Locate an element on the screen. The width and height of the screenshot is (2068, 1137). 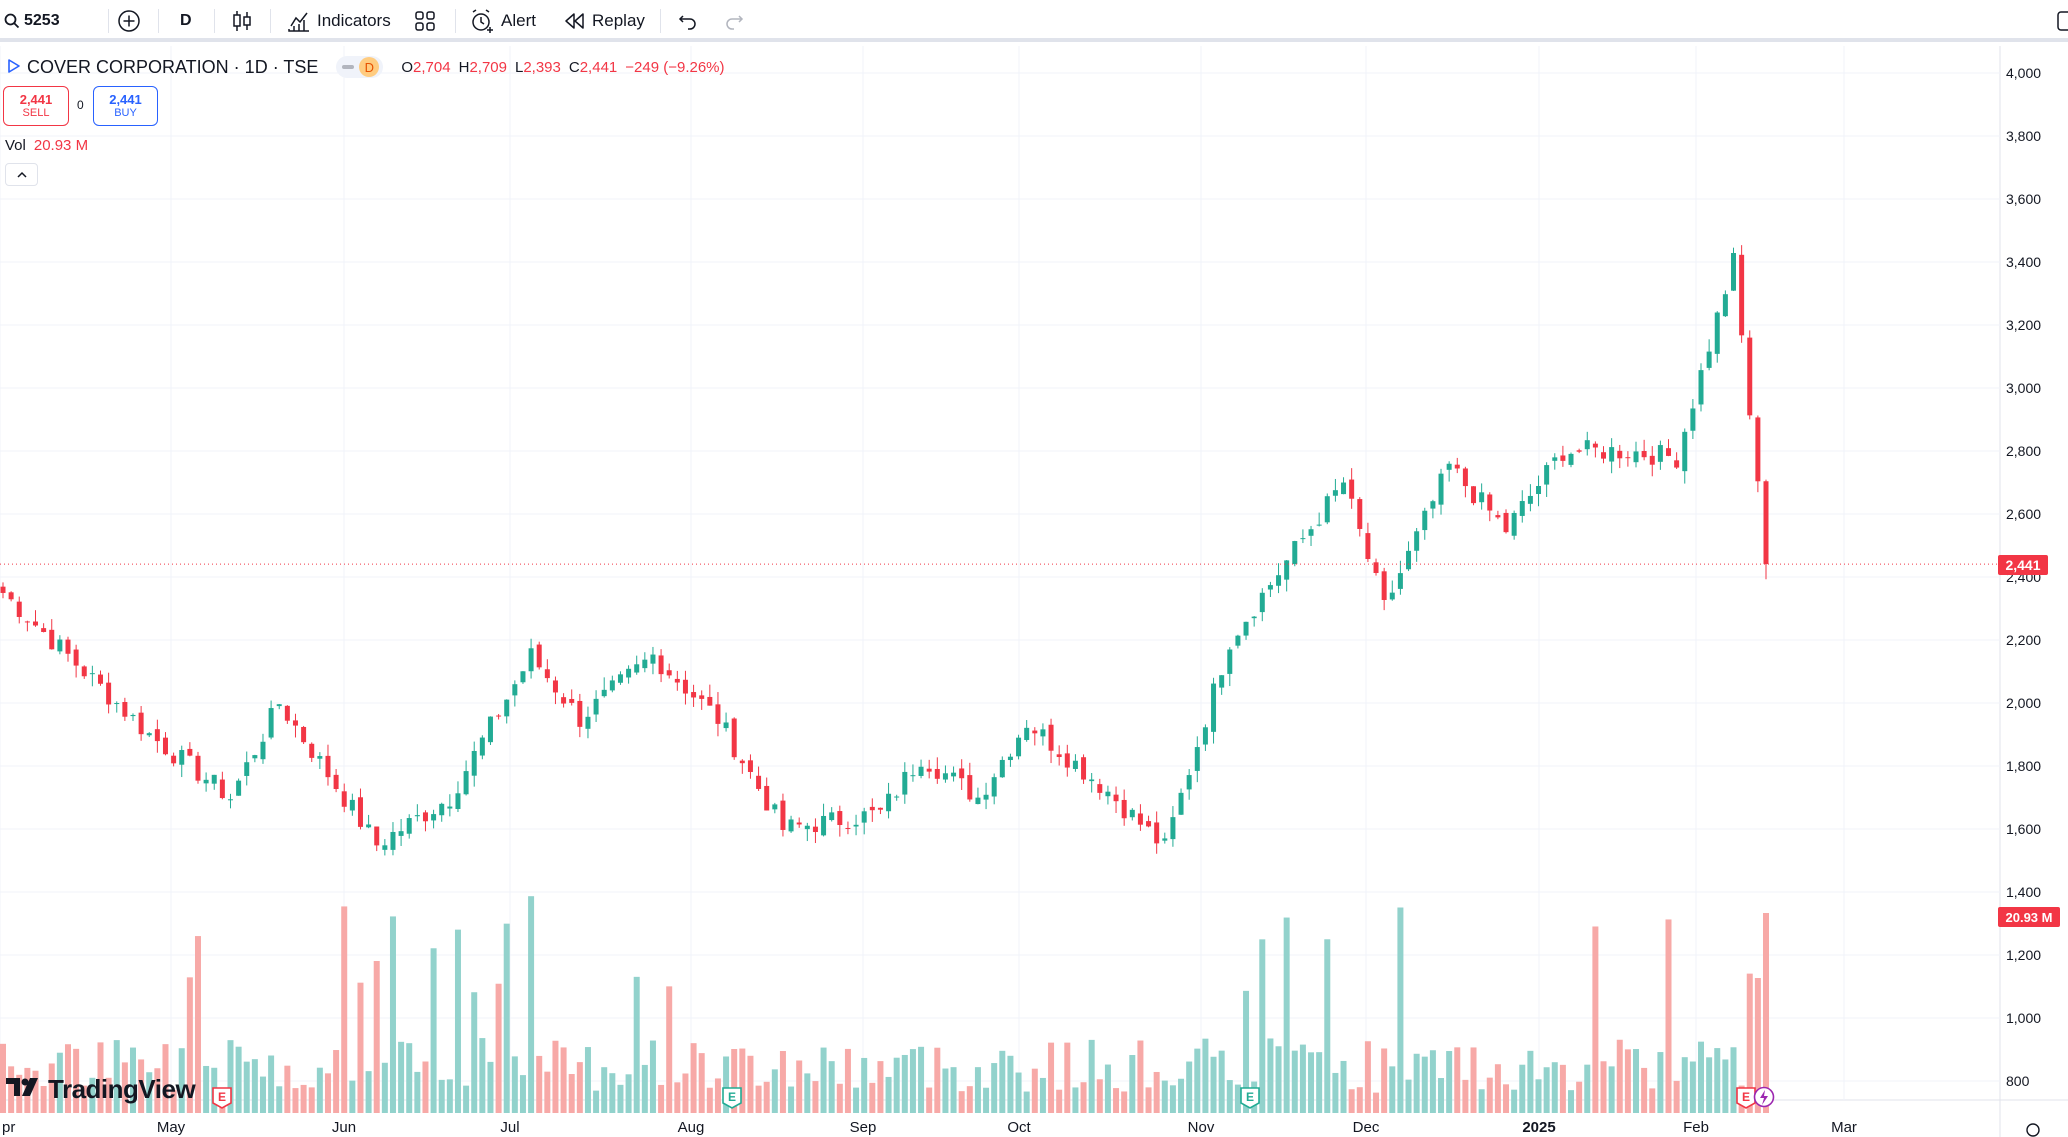
low-value: 2,393 is located at coordinates (542, 67).